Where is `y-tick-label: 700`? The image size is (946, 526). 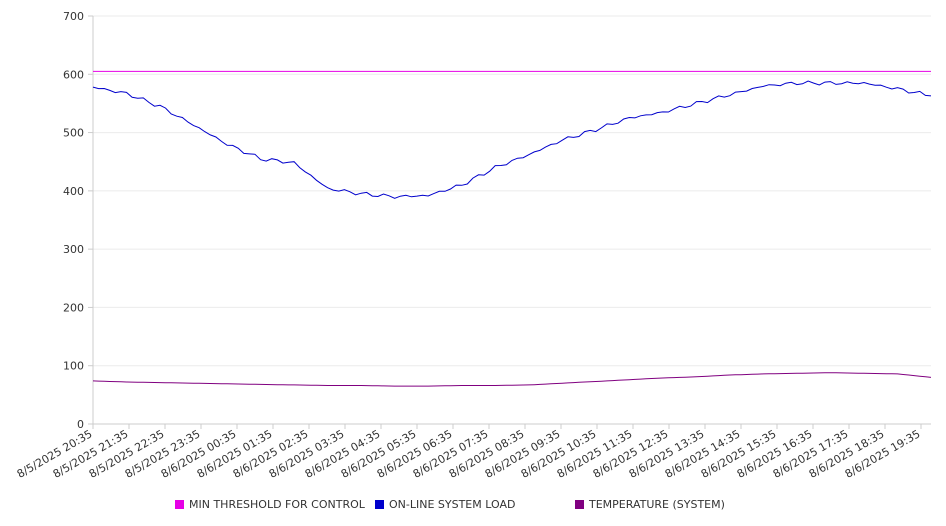
y-tick-label: 700 is located at coordinates (73, 16).